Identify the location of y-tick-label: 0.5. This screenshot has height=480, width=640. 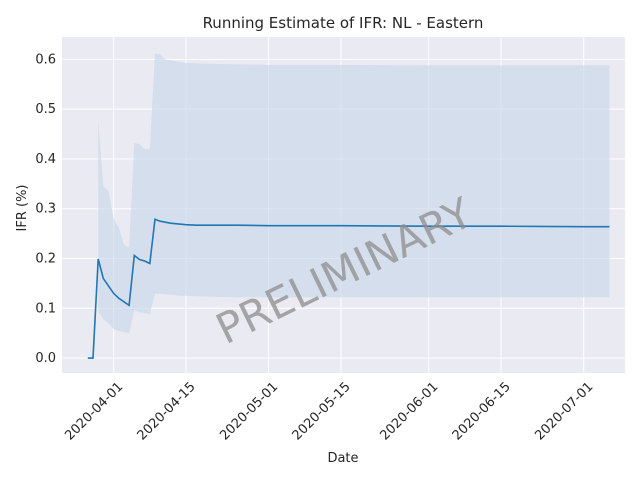
(45, 109).